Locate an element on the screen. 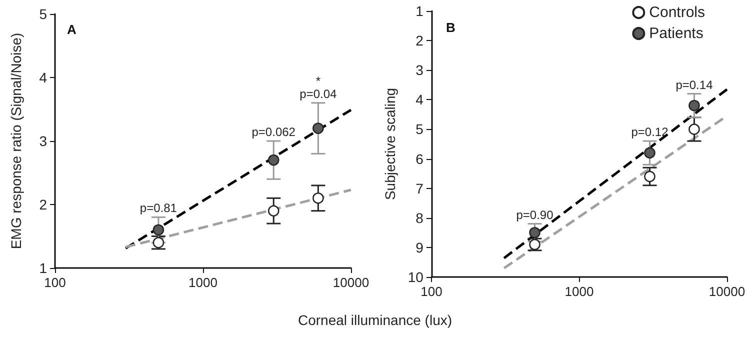 Image resolution: width=750 pixels, height=344 pixels. y-axis-title: Subjective scaling is located at coordinates (390, 144).